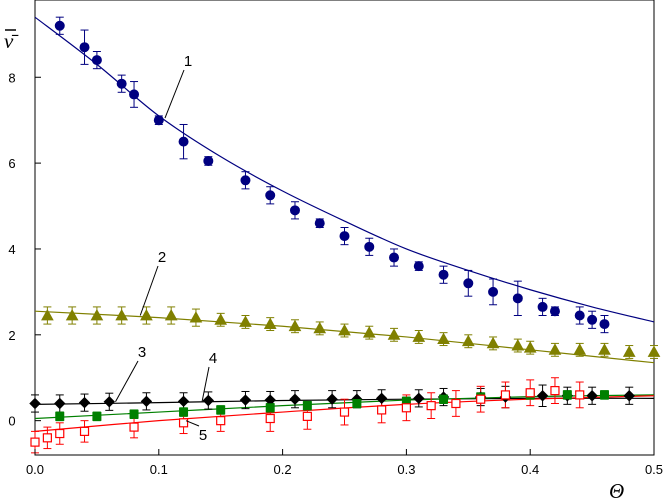 The image size is (666, 503). I want to click on y-axis-label: ν̄, so click(11, 41).